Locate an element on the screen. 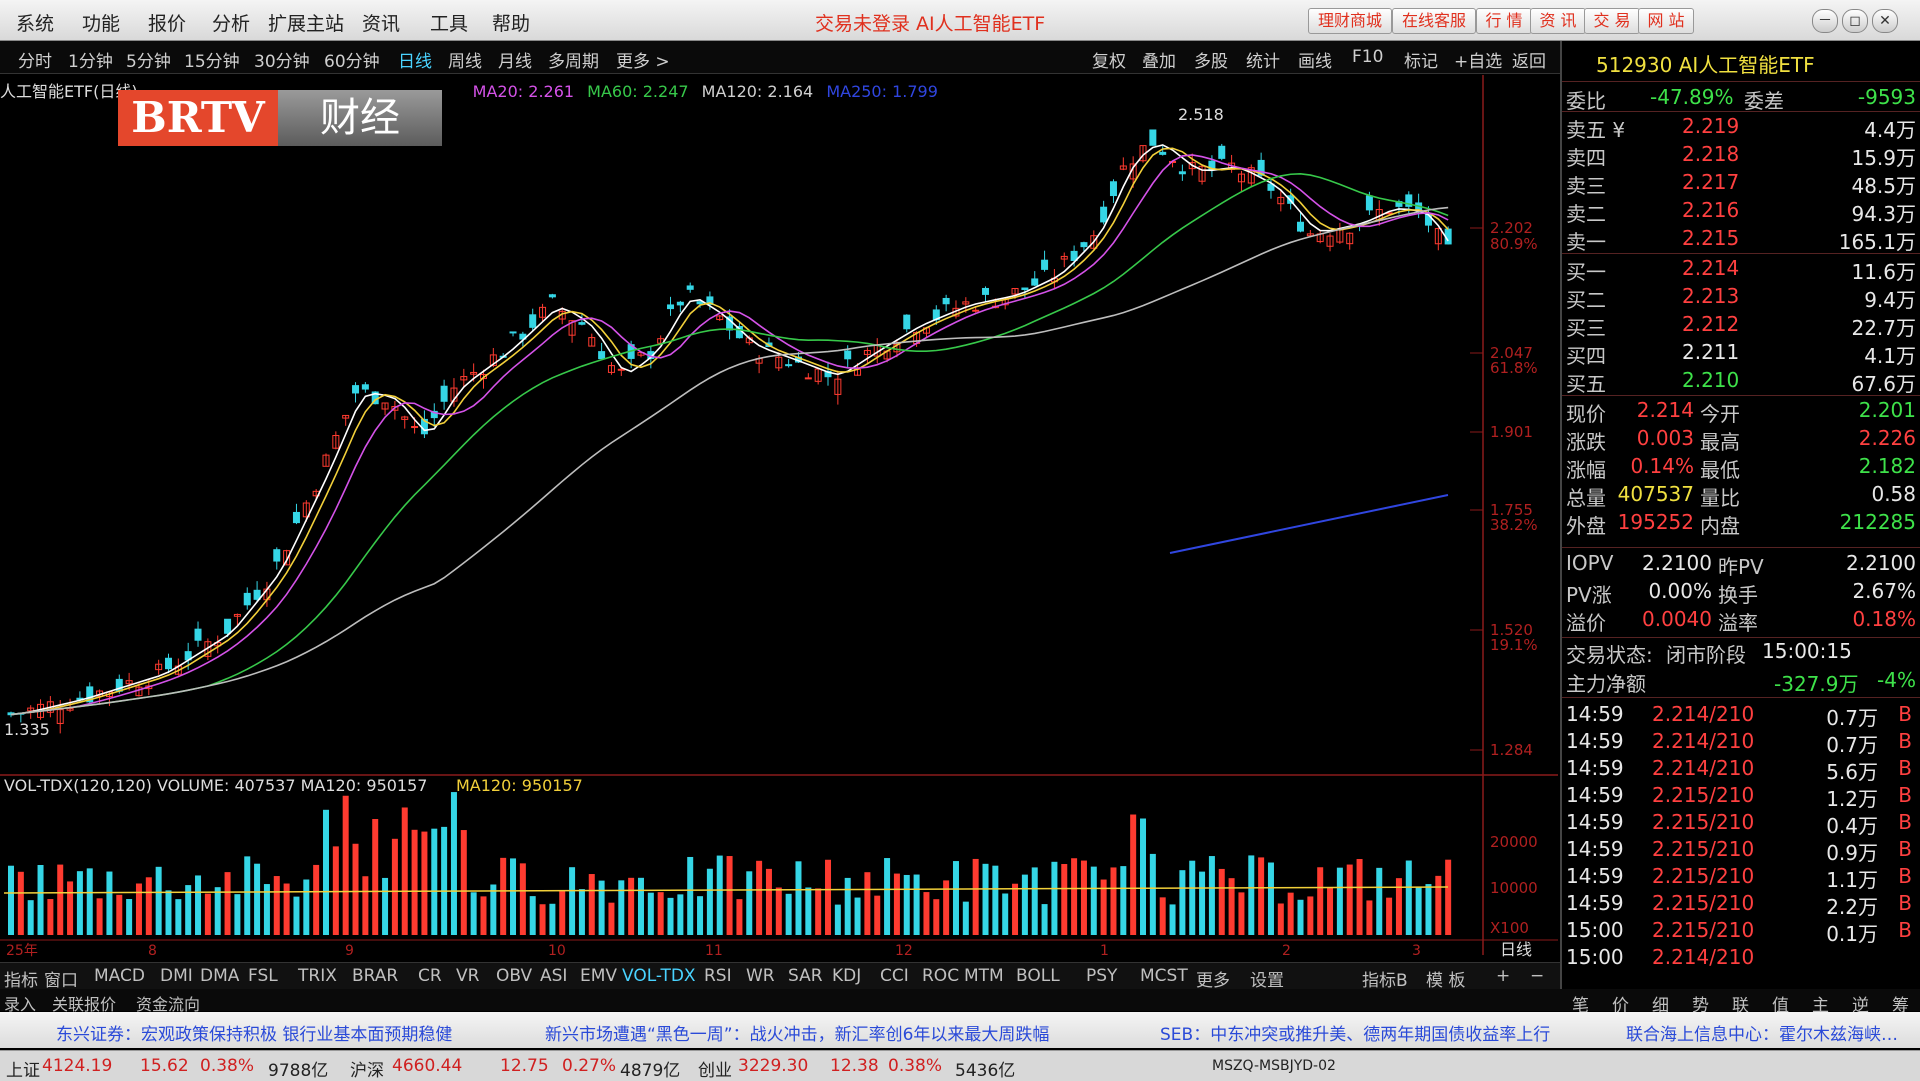 This screenshot has height=1081, width=1920. indicator-tab-mtm: MTM is located at coordinates (984, 976).